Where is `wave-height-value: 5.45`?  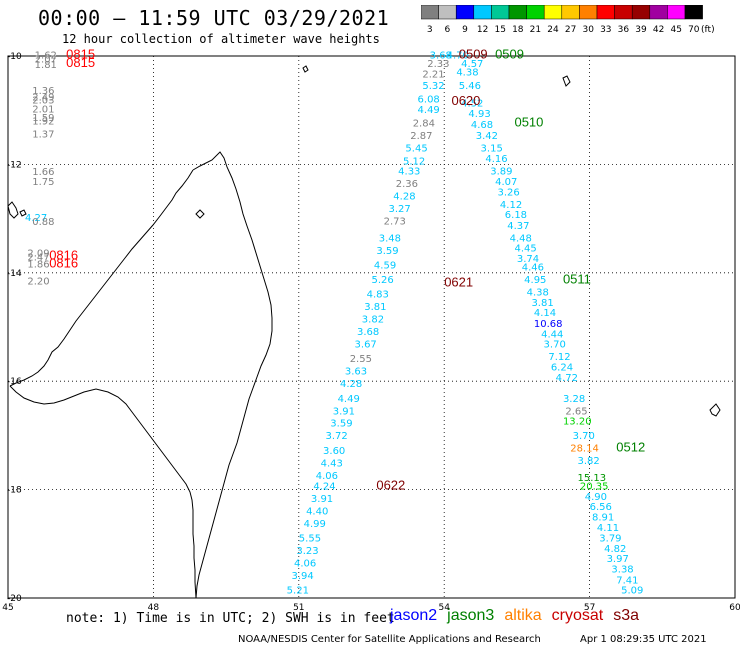 wave-height-value: 5.45 is located at coordinates (416, 148).